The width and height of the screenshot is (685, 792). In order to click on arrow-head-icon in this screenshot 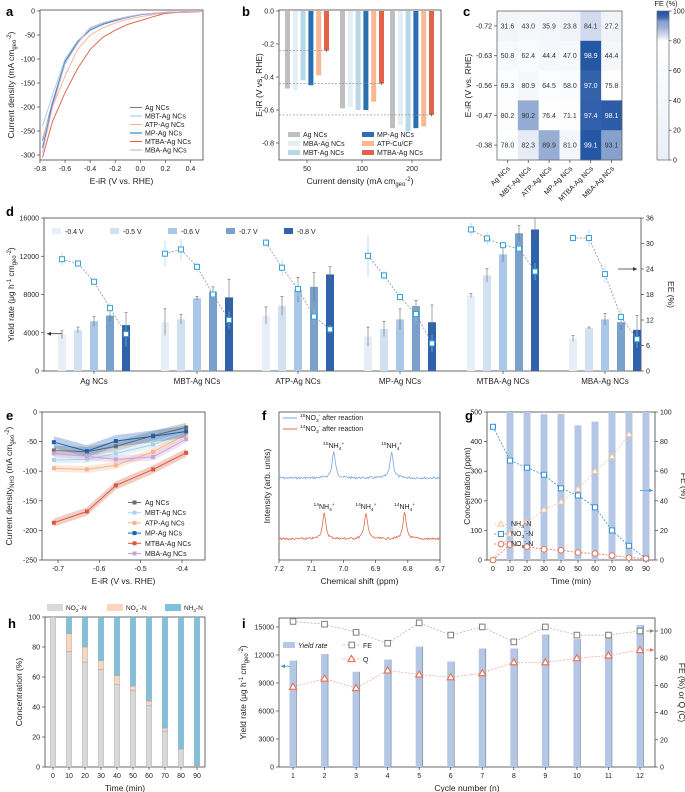, I will do `click(49, 333)`.